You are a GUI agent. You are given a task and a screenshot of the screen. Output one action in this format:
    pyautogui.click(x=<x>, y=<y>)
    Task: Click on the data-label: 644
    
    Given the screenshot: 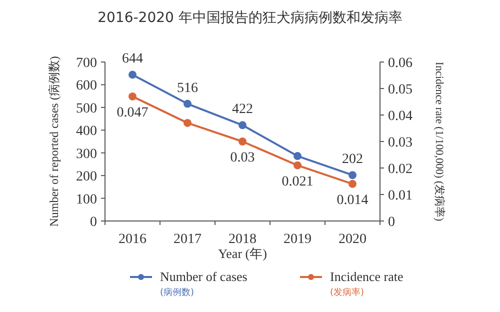 What is the action you would take?
    pyautogui.click(x=132, y=59)
    